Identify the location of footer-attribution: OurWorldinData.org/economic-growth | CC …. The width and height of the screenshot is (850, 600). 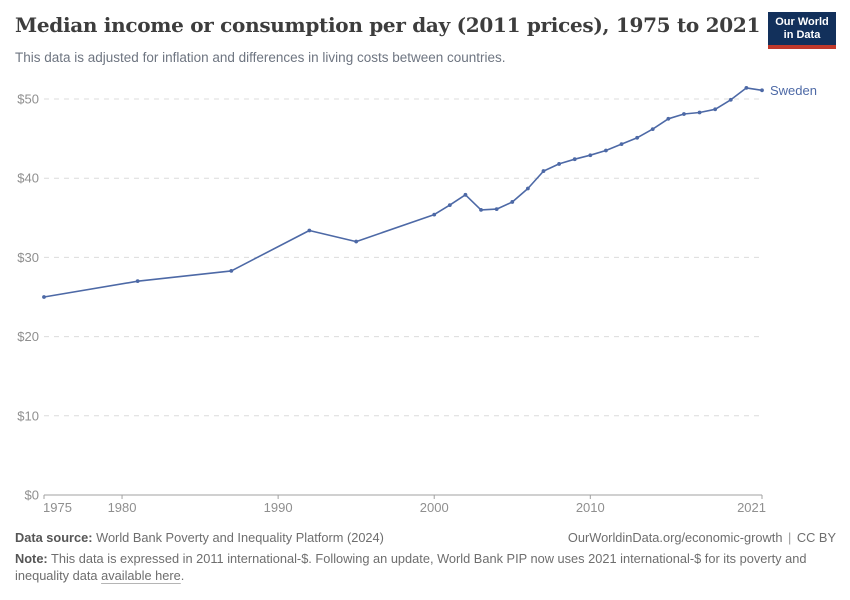
(702, 537).